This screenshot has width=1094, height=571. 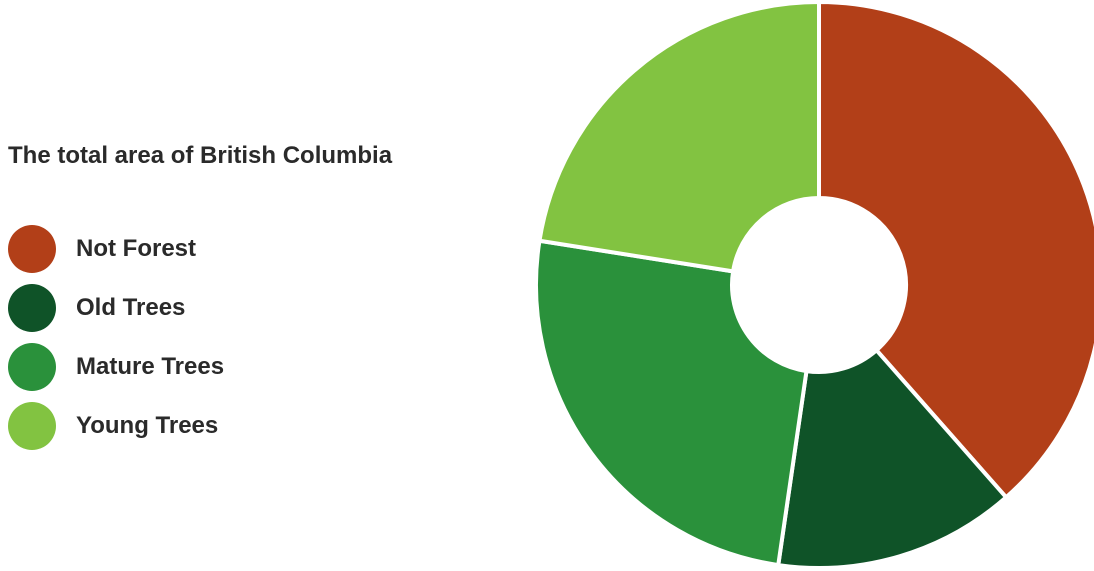 I want to click on legend-item-not-forest: Not Forest, so click(x=243, y=248).